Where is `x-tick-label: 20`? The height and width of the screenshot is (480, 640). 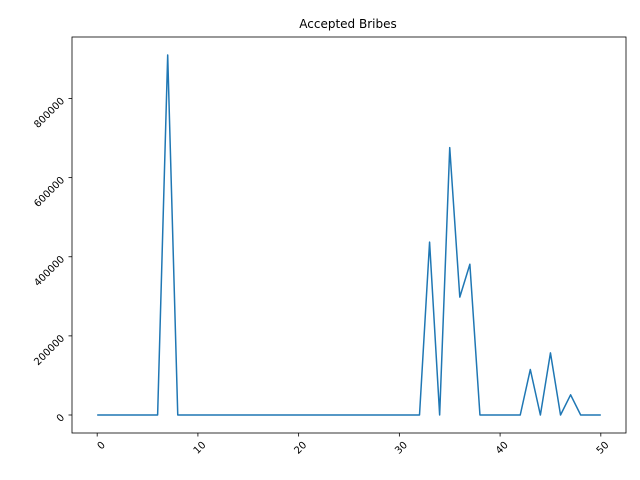 x-tick-label: 20 is located at coordinates (301, 448).